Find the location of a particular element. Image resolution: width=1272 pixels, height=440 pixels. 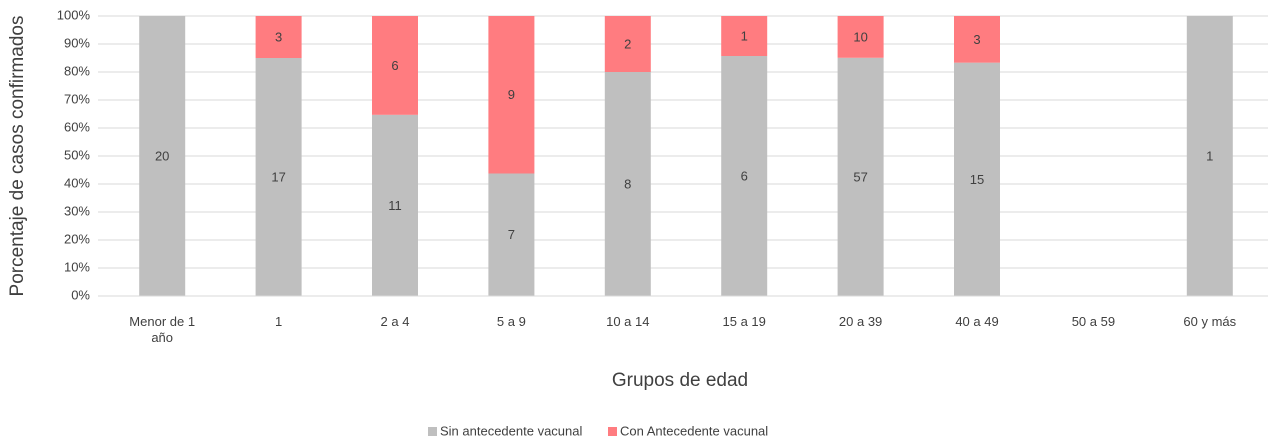

x-tick-label: 2 a 4 is located at coordinates (395, 321).